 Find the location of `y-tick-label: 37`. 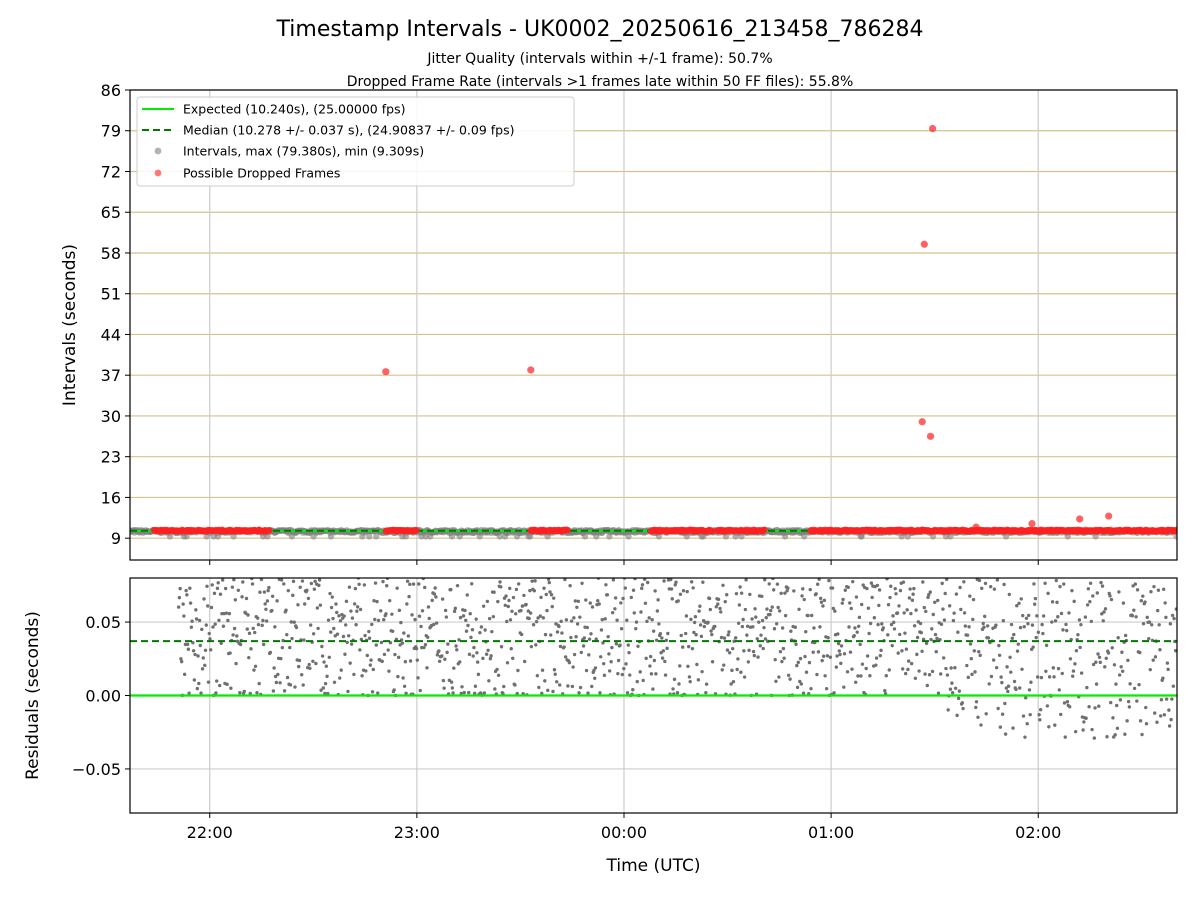

y-tick-label: 37 is located at coordinates (111, 375).